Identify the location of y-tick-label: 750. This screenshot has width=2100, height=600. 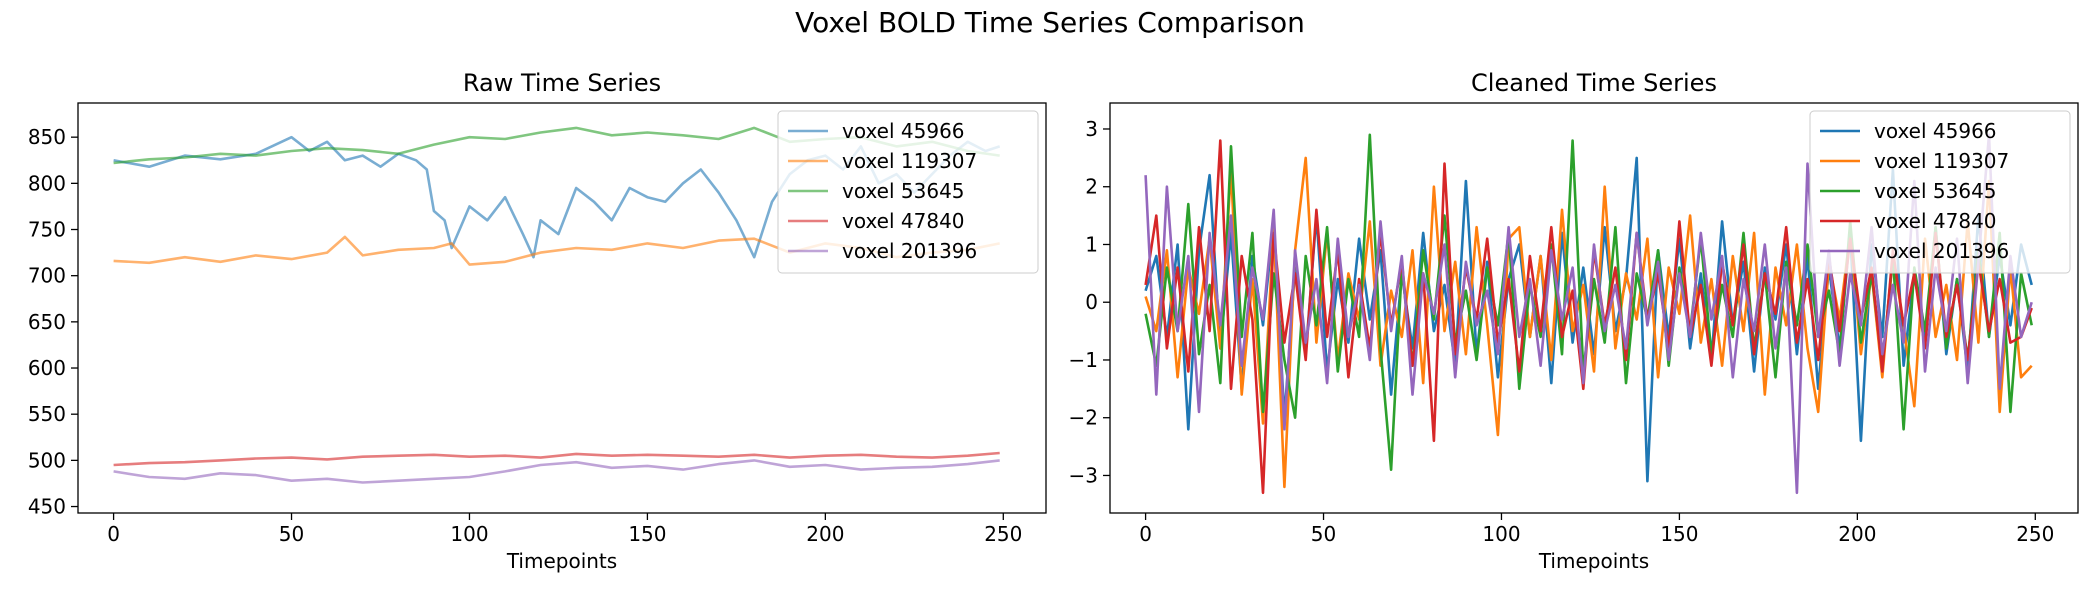
(47, 230).